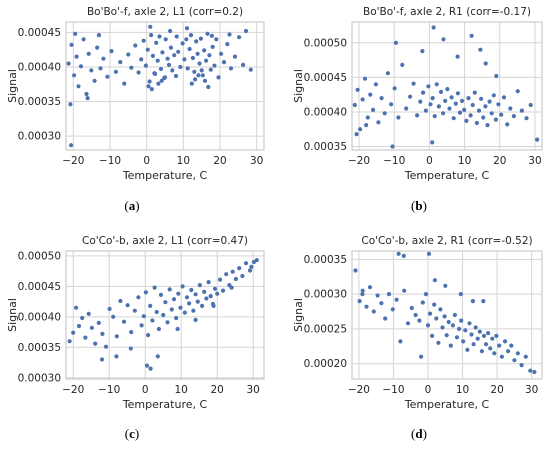  What do you see at coordinates (39, 102) in the screenshot?
I see `y-tick-label: 0.00035` at bounding box center [39, 102].